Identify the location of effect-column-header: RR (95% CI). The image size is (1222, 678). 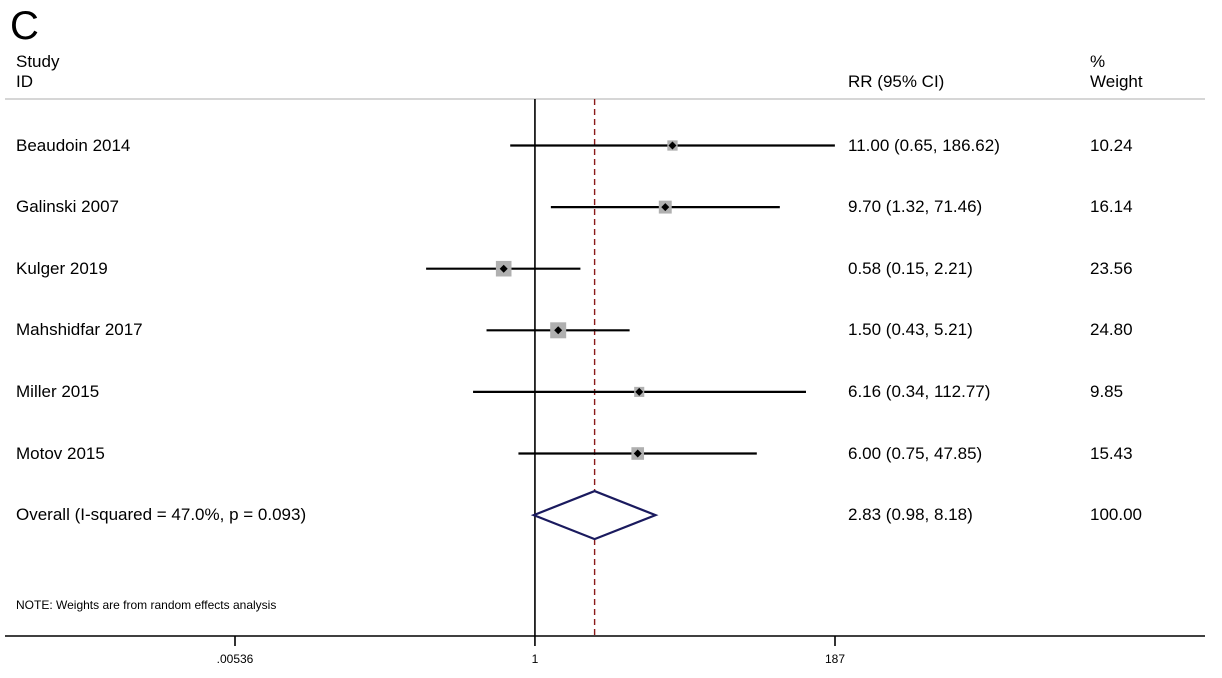
(896, 81).